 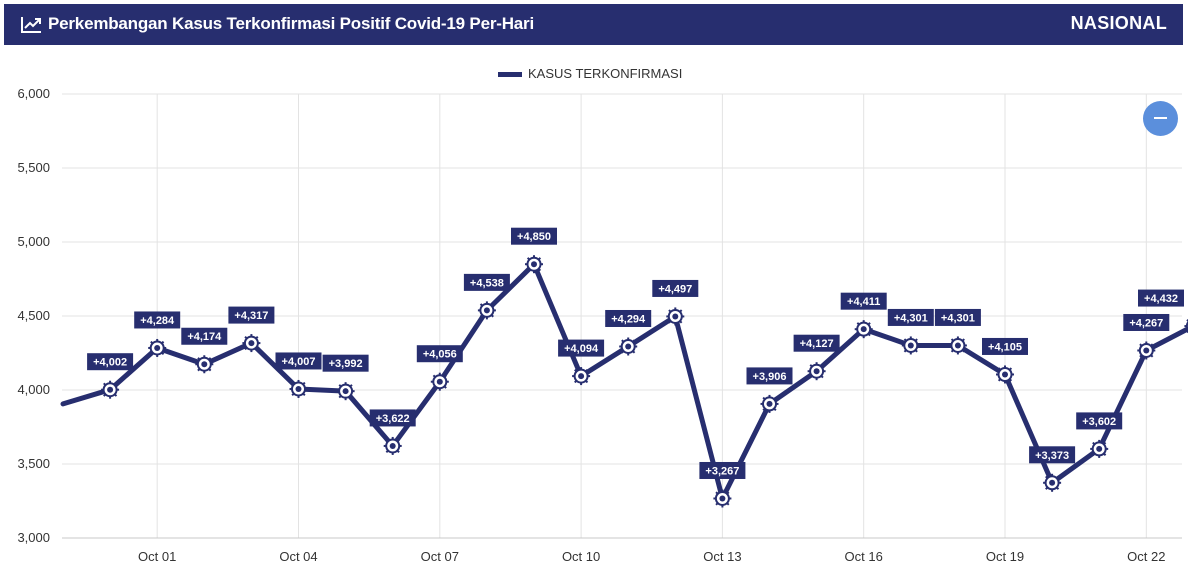 I want to click on svg-text: +4,105, so click(x=1005, y=347).